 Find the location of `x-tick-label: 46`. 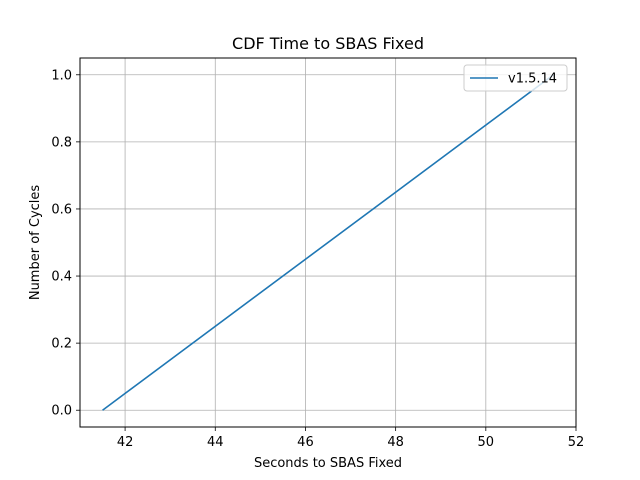

x-tick-label: 46 is located at coordinates (305, 442).